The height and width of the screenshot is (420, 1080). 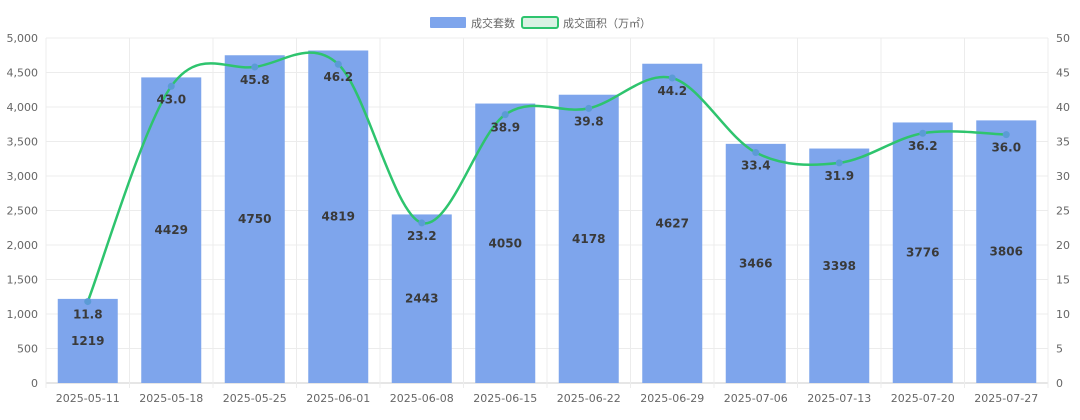 I want to click on y-left-tick-label: 1,000, so click(x=23, y=314).